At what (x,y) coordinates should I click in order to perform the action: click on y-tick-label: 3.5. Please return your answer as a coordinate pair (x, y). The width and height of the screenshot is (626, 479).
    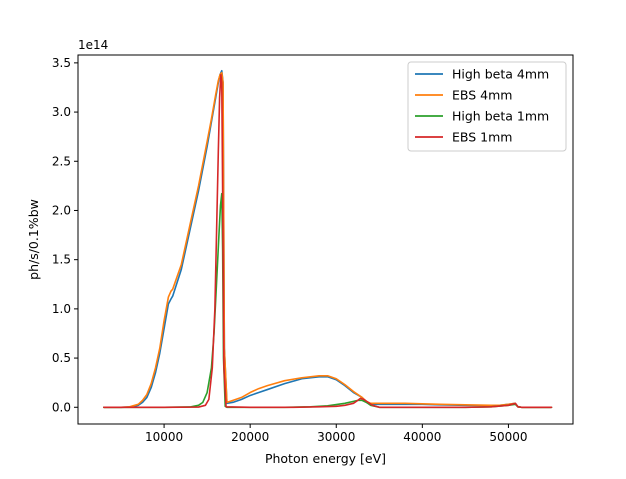
    Looking at the image, I should click on (61, 63).